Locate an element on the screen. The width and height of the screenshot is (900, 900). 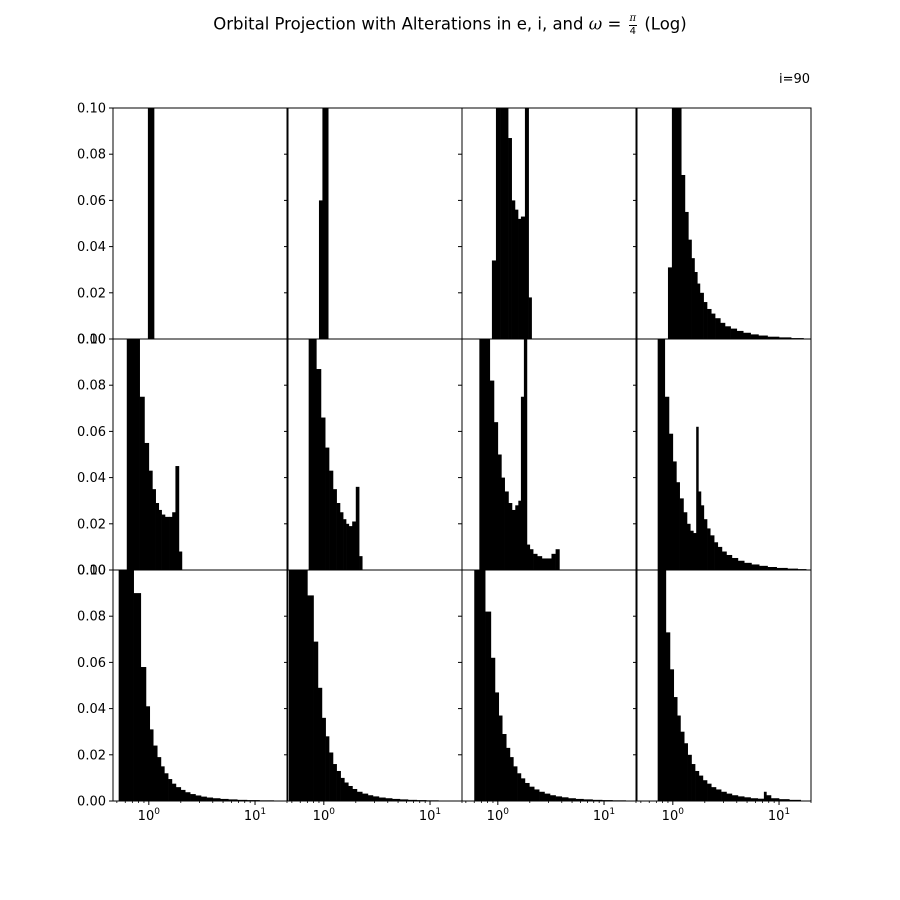
subplot-frame-r0c0 is located at coordinates (200, 223).